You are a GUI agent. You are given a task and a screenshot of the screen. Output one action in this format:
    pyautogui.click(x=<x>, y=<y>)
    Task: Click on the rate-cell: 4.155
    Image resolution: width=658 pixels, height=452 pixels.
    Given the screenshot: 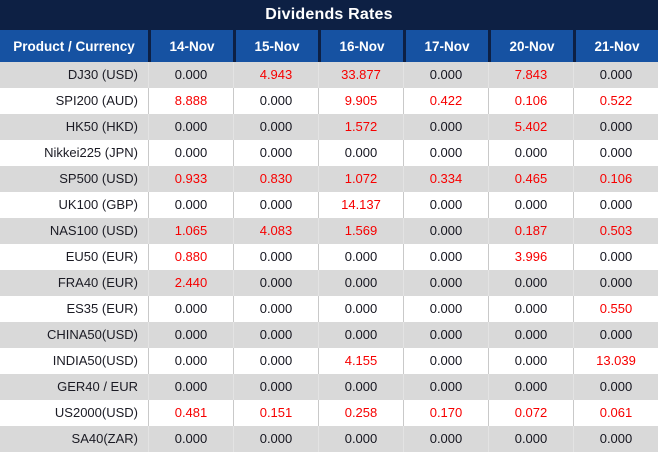 What is the action you would take?
    pyautogui.click(x=360, y=361)
    